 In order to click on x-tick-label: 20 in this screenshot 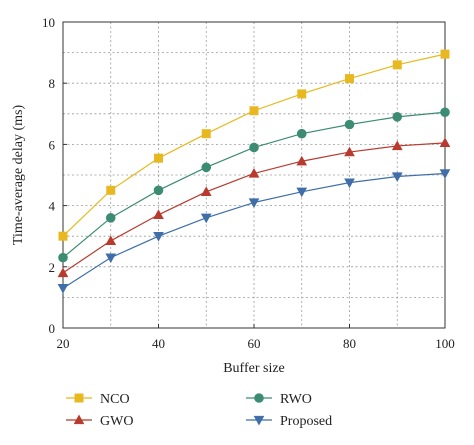, I will do `click(63, 343)`.